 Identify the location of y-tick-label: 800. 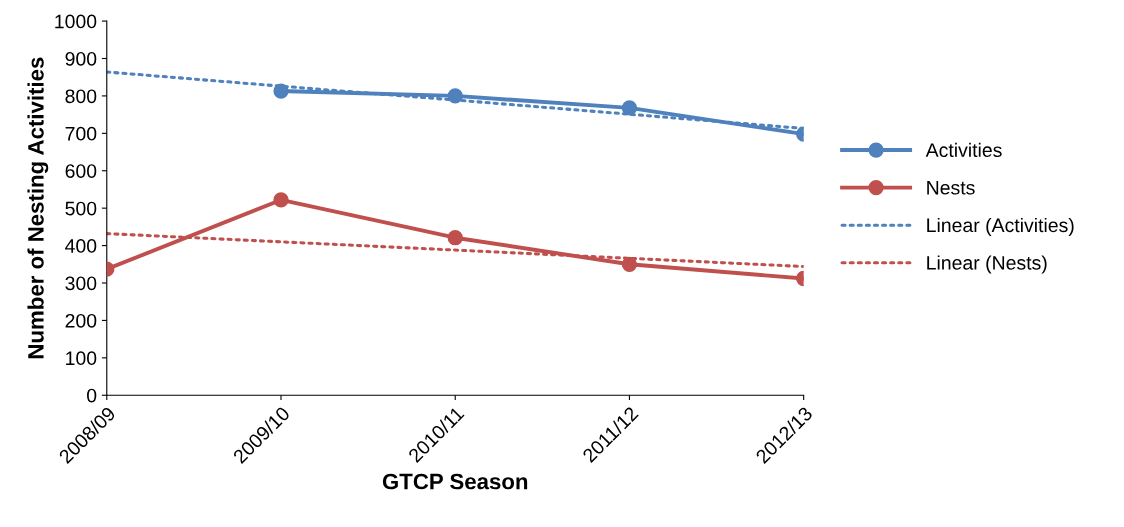
(81, 96).